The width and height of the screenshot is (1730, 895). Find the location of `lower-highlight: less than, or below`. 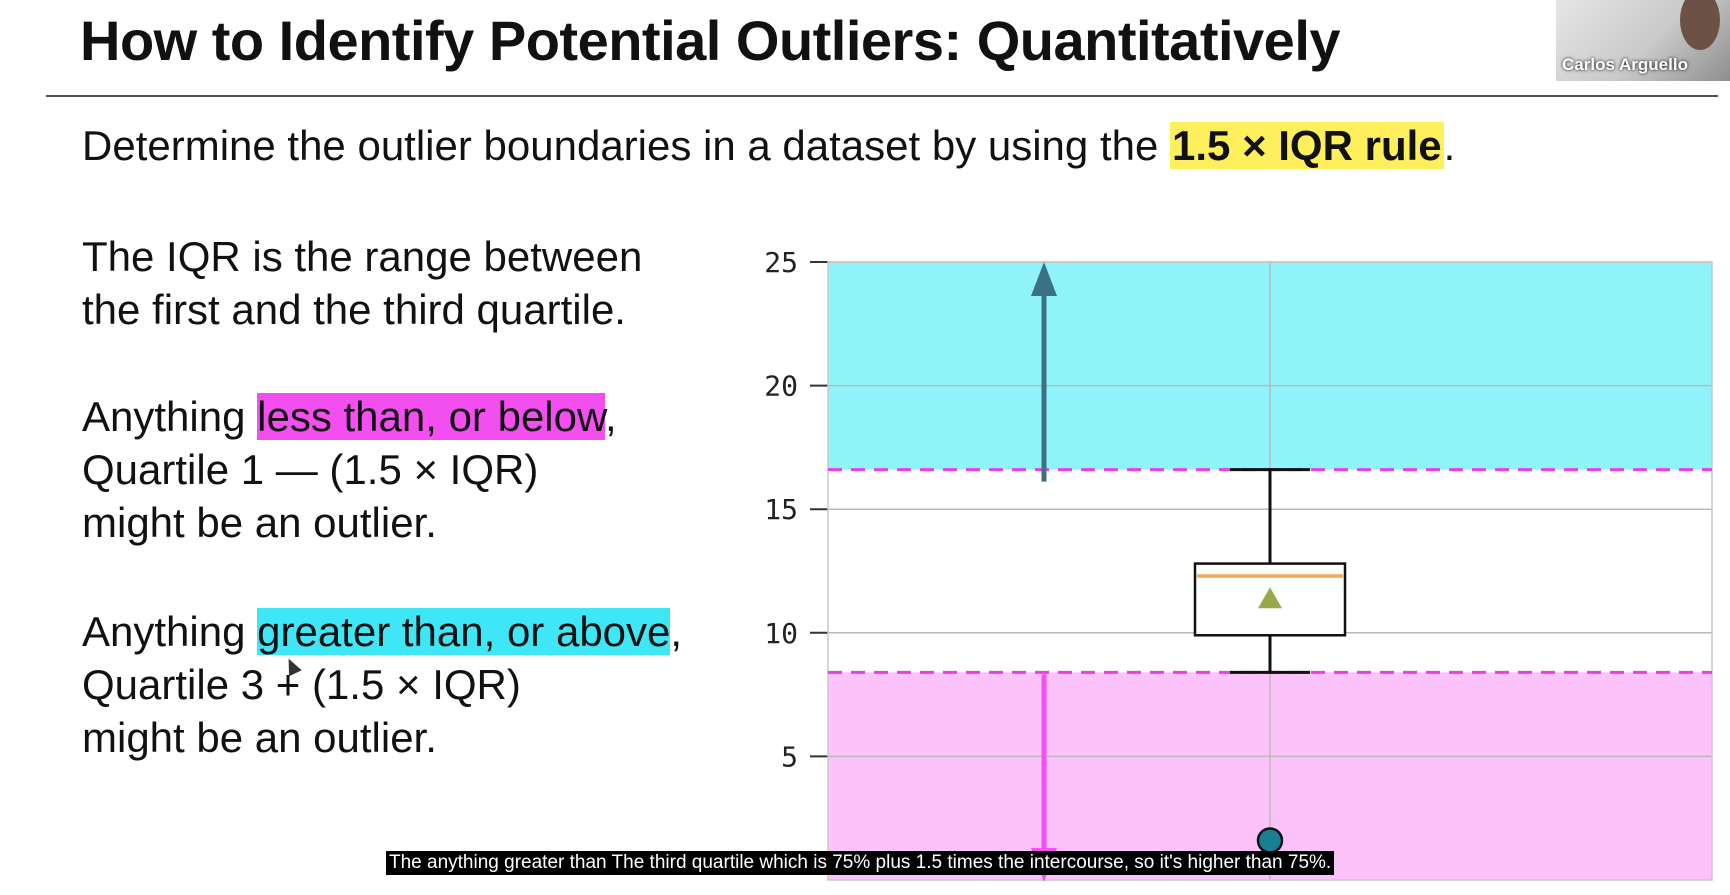

lower-highlight: less than, or below is located at coordinates (431, 416).